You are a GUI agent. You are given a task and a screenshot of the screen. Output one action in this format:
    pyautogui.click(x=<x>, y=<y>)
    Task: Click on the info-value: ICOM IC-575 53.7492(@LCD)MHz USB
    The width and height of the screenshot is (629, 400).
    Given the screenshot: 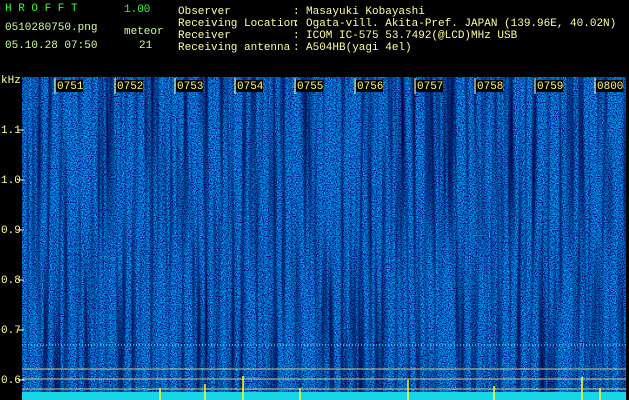 What is the action you would take?
    pyautogui.click(x=412, y=36)
    